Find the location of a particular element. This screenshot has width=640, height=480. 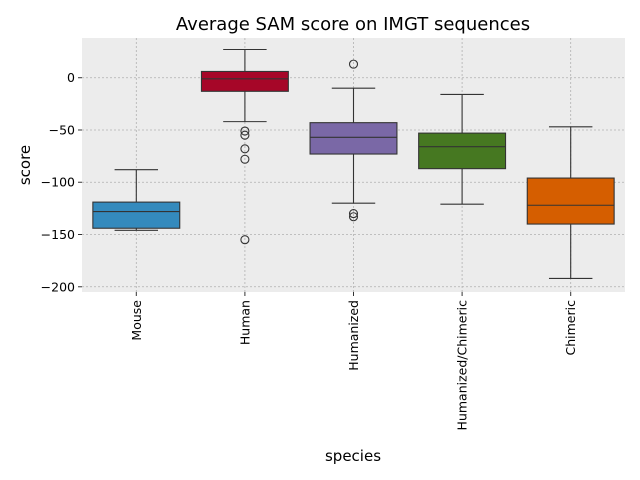

x-tick-label: Chimeric is located at coordinates (570, 328).